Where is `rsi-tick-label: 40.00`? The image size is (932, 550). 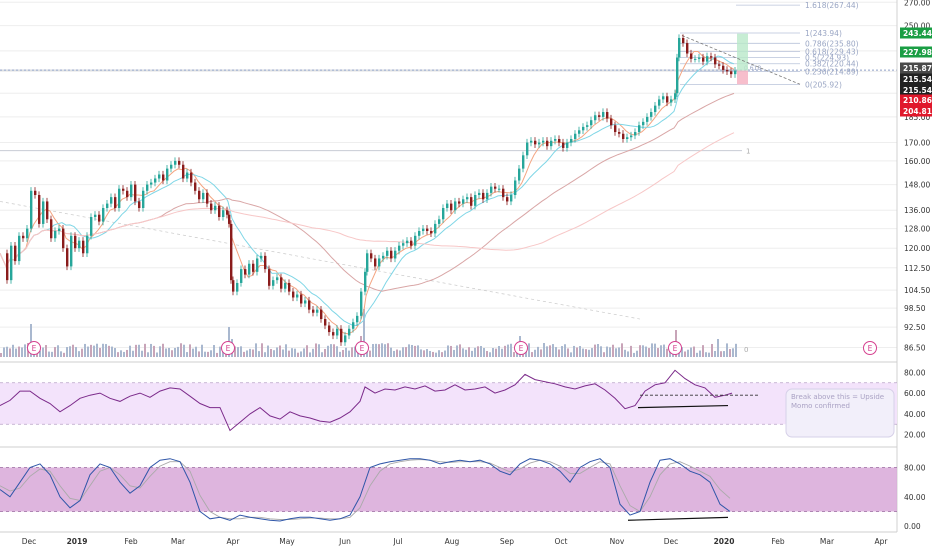 rsi-tick-label: 40.00 is located at coordinates (915, 414).